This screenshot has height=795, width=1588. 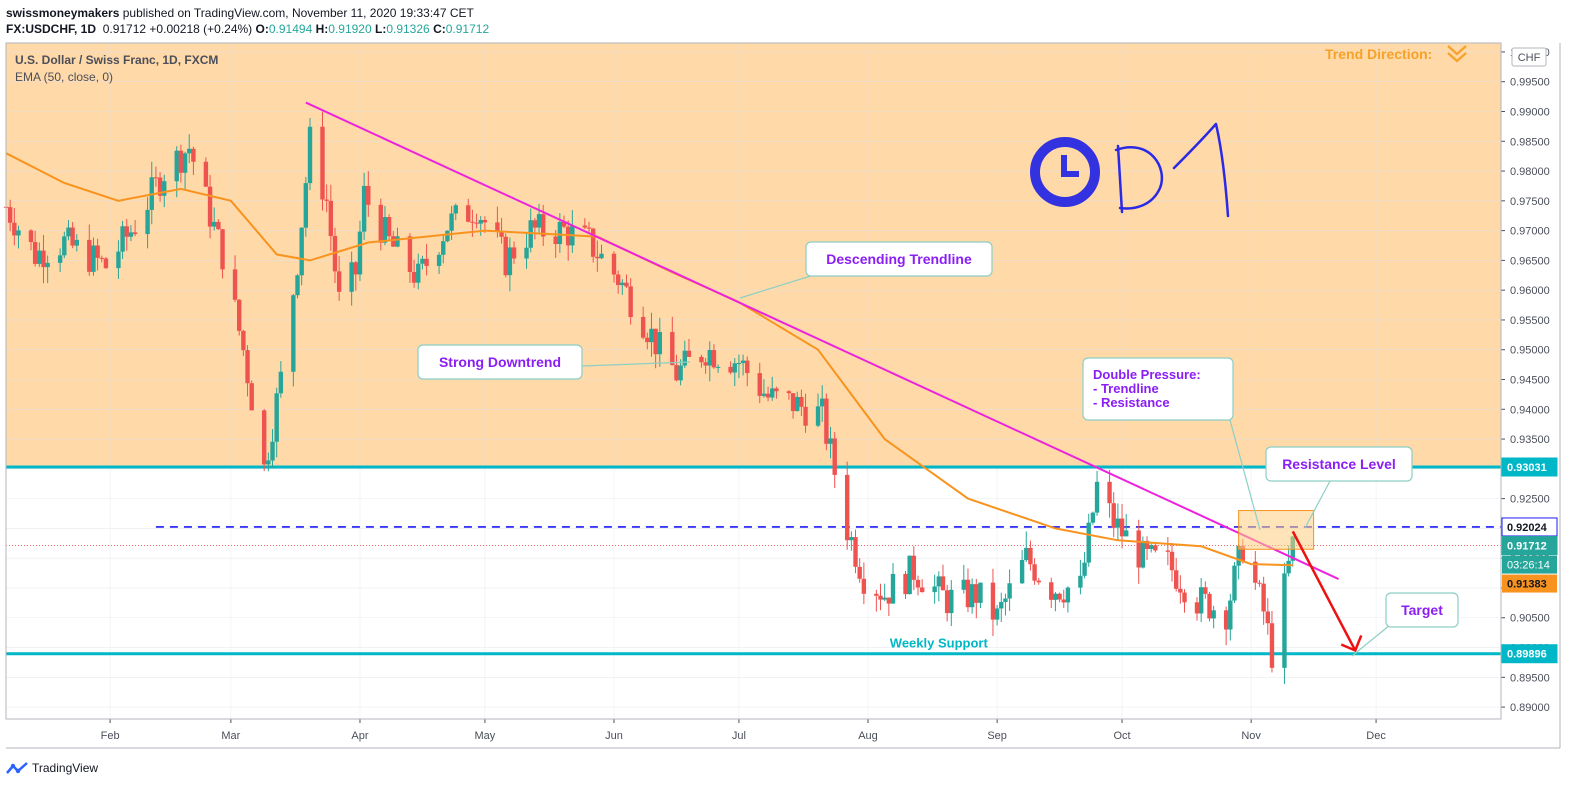 I want to click on currency-badge, so click(x=1529, y=57).